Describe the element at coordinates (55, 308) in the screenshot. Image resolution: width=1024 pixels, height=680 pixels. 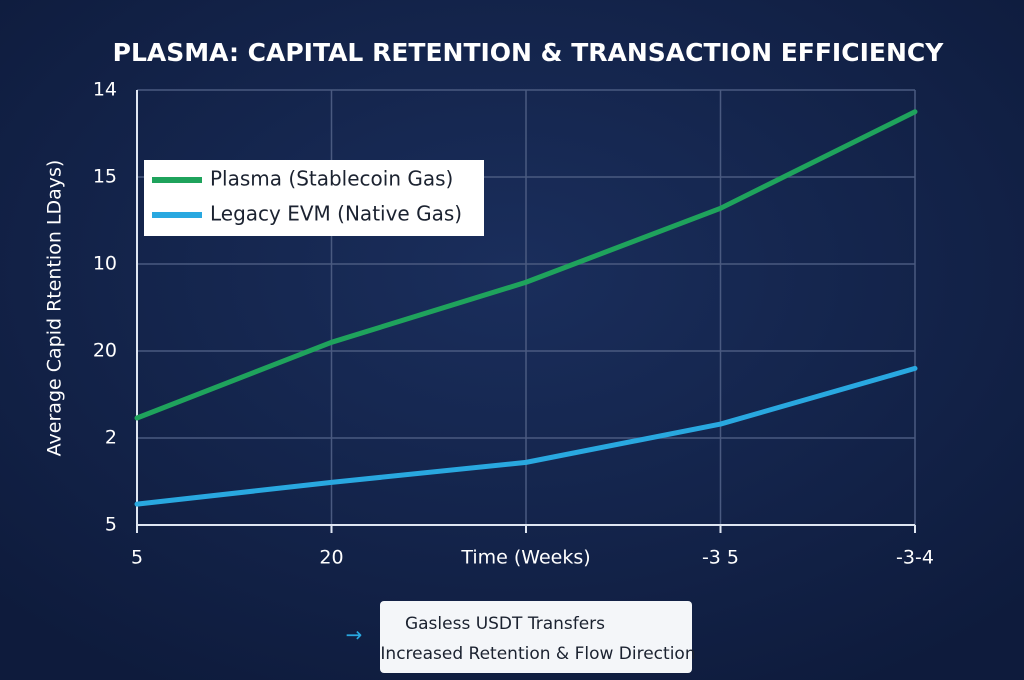
I see `y-axis-label: Average Capid Rtention LDays)` at that location.